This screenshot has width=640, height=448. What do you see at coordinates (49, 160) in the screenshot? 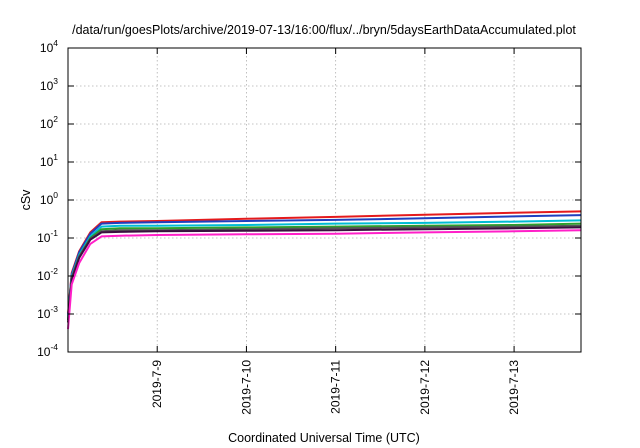
I see `y-tick-label: 10¹` at bounding box center [49, 160].